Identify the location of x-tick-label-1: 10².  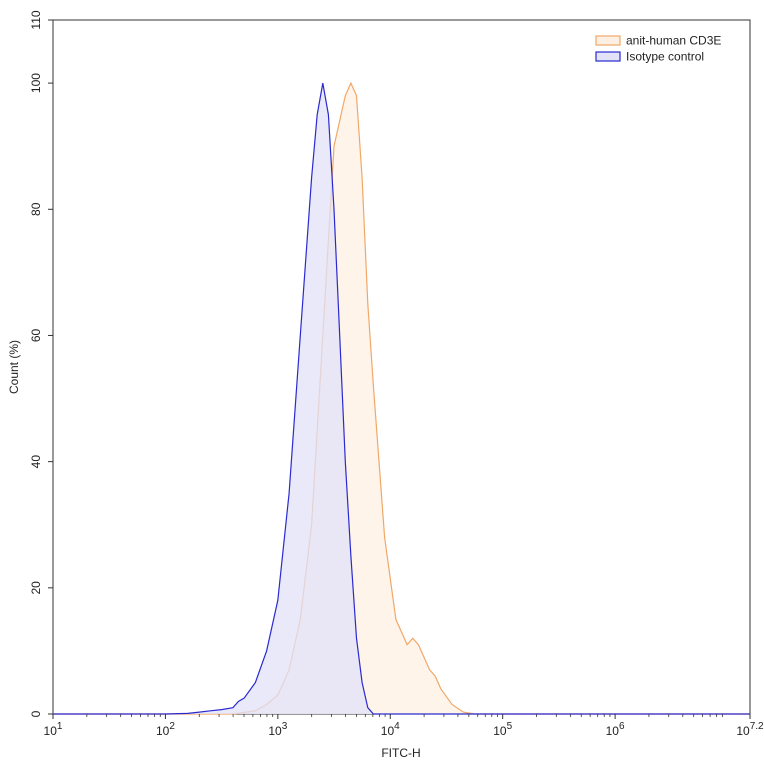
(165, 729).